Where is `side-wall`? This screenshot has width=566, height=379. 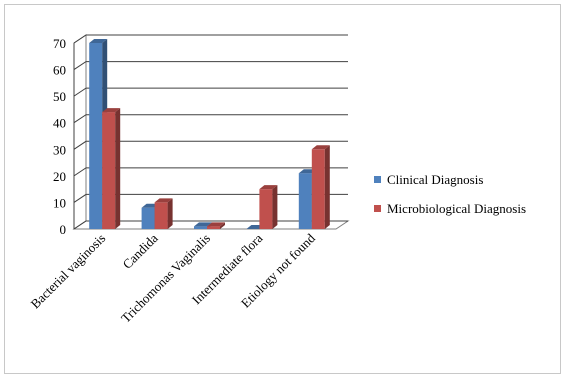
side-wall is located at coordinates (80, 132).